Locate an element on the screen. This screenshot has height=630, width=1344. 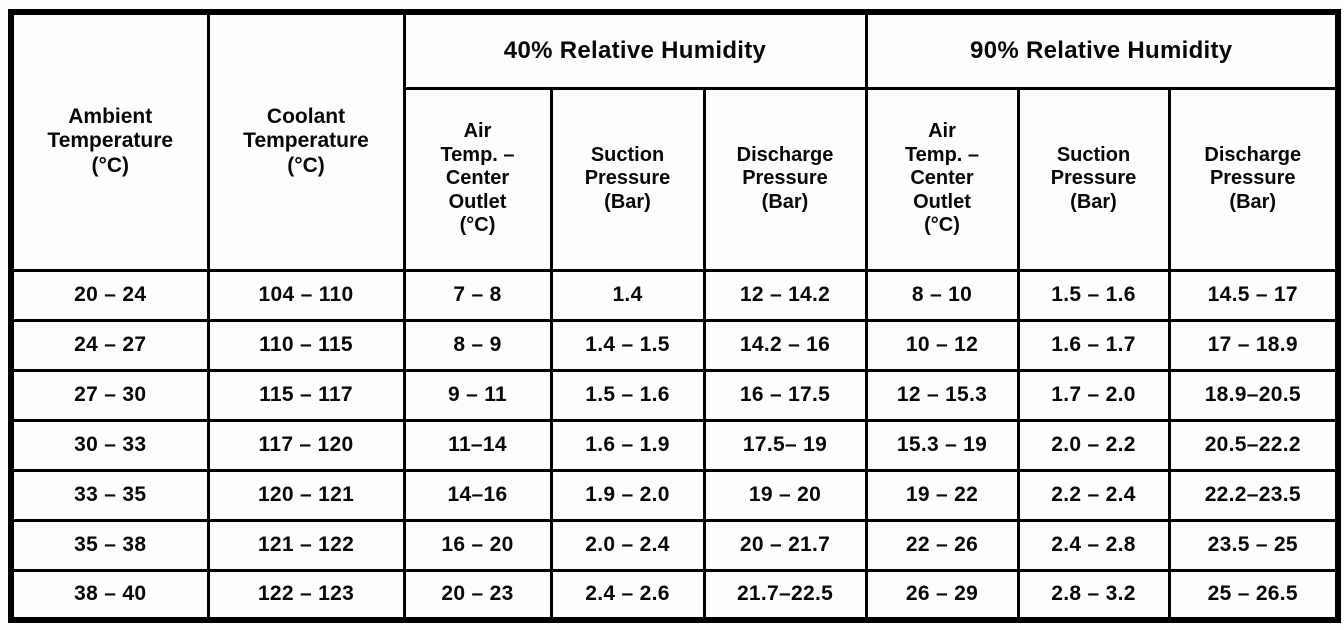
table-cell: 14–16 is located at coordinates (477, 495).